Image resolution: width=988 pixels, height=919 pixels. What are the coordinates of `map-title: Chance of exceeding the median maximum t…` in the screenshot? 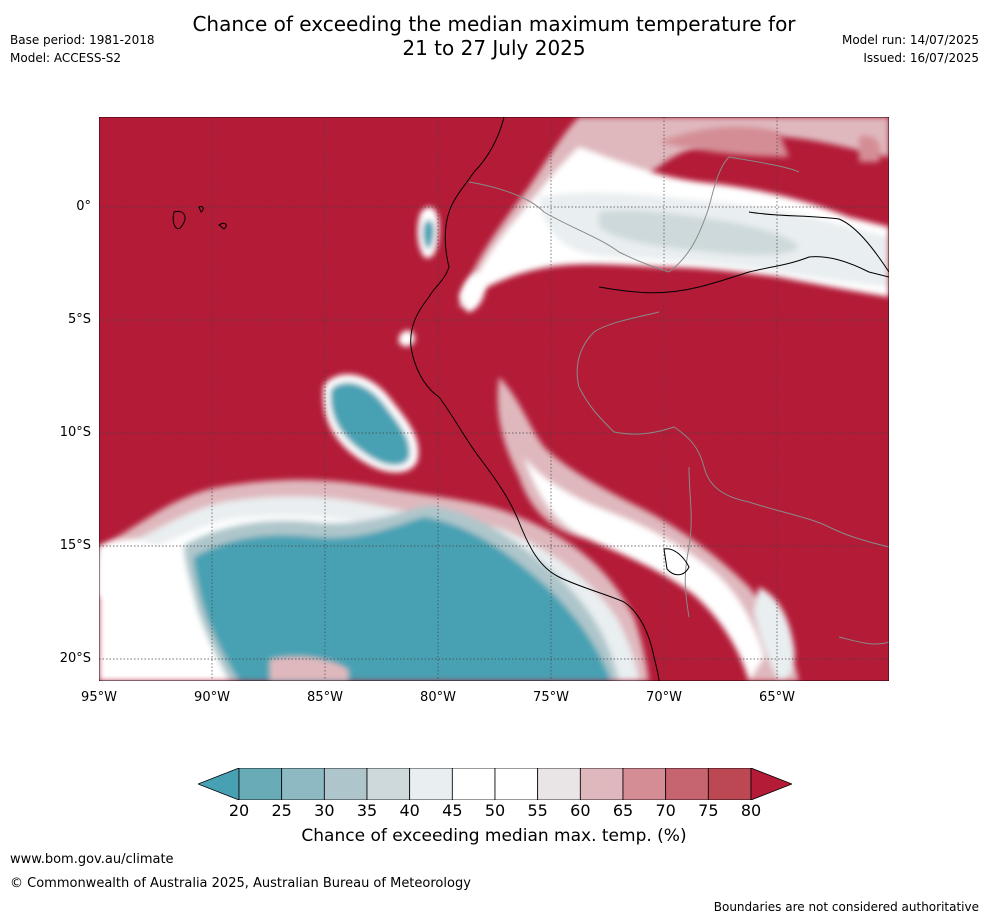 It's located at (494, 36).